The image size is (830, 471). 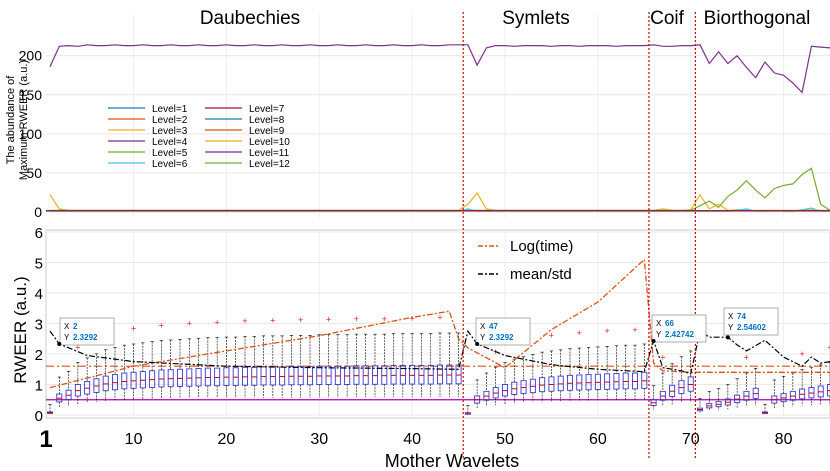 I want to click on reference-lines, so click(x=438, y=383).